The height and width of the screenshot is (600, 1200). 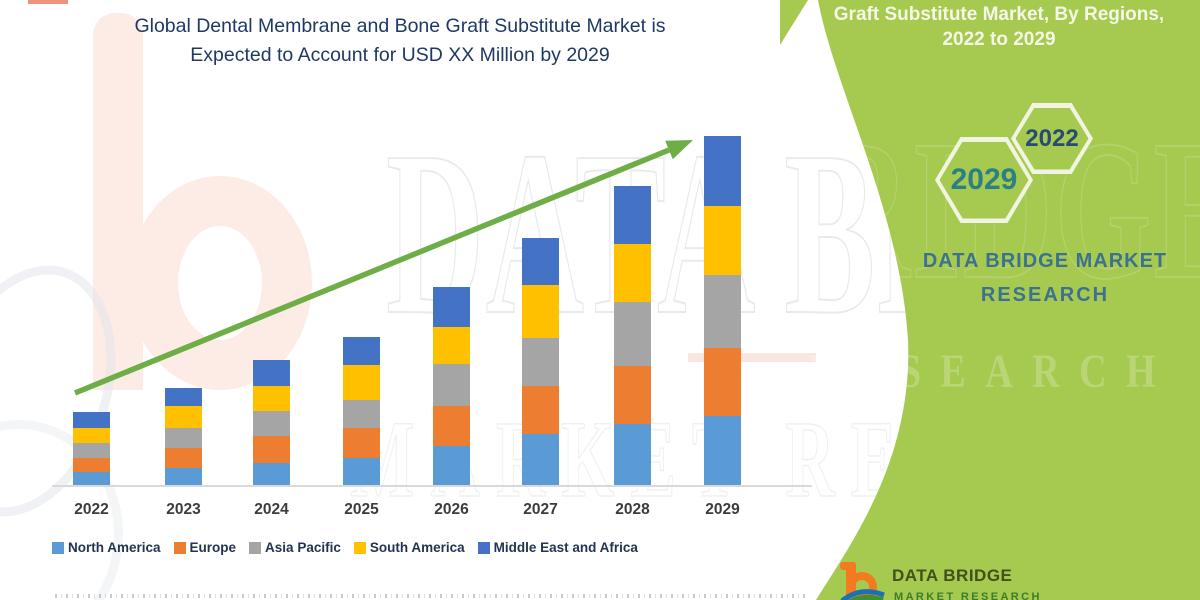 I want to click on clipped-source-text, so click(x=430, y=596).